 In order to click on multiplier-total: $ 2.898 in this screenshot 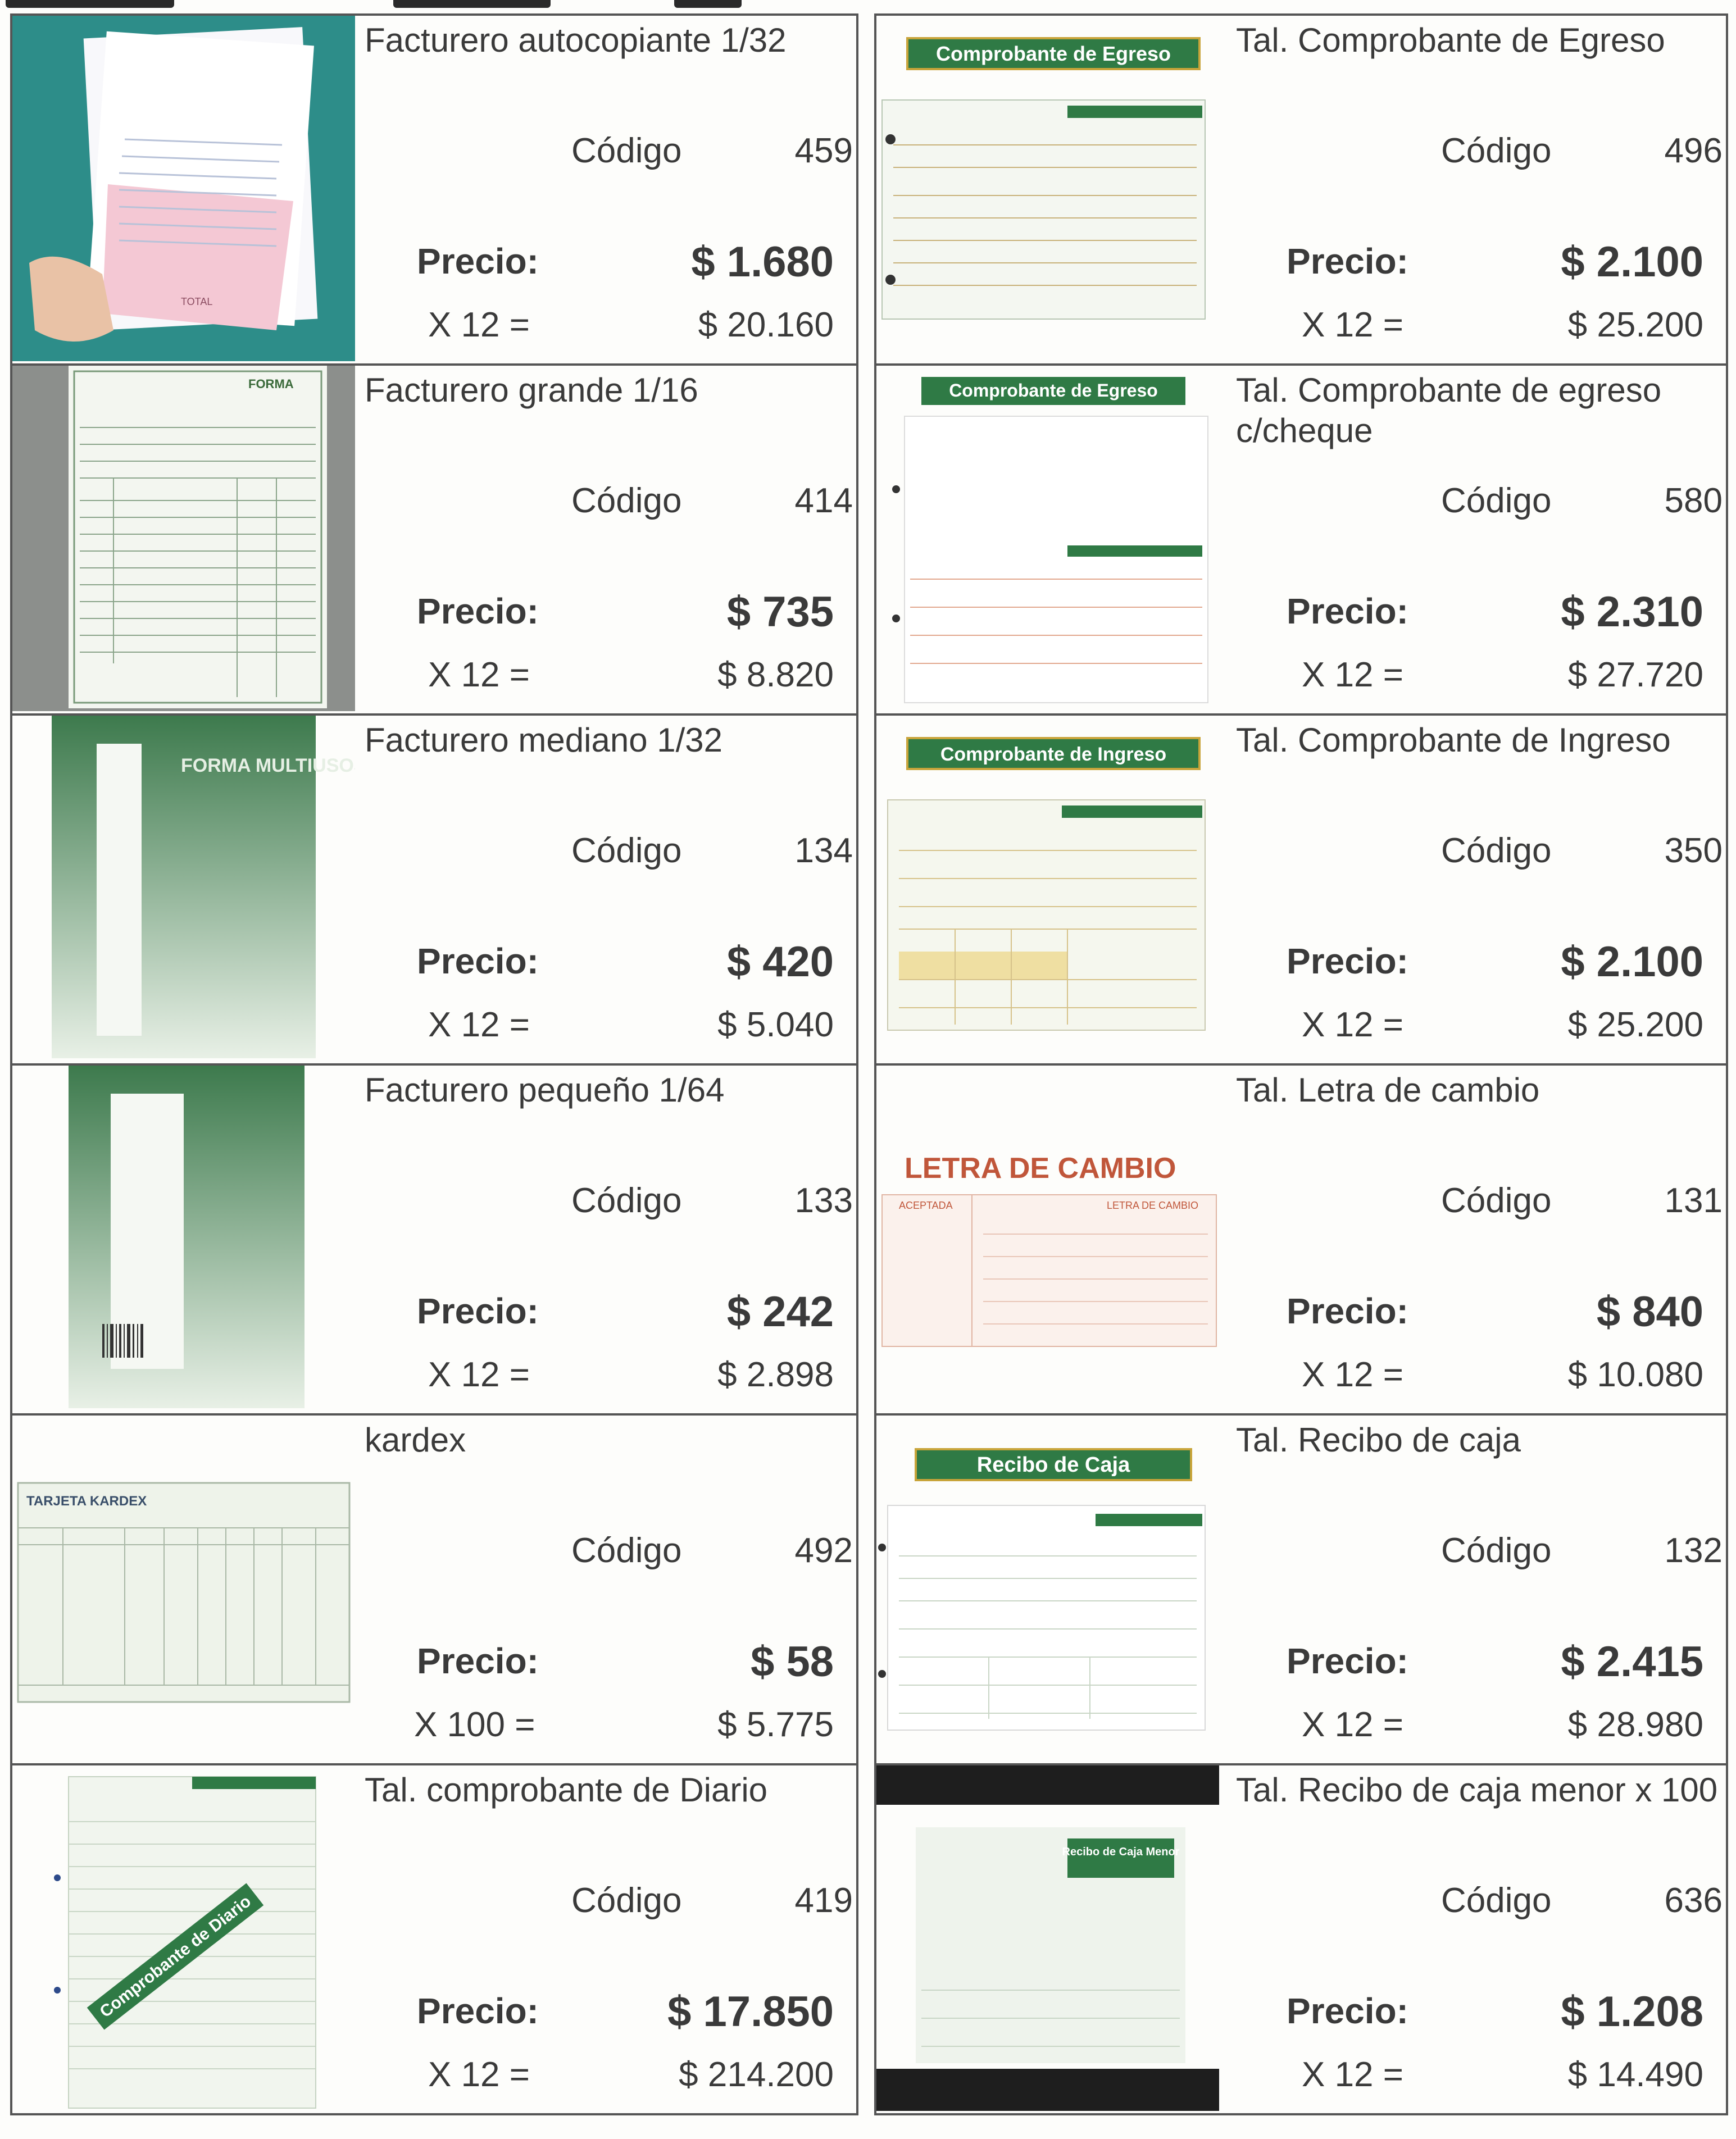, I will do `click(775, 1375)`.